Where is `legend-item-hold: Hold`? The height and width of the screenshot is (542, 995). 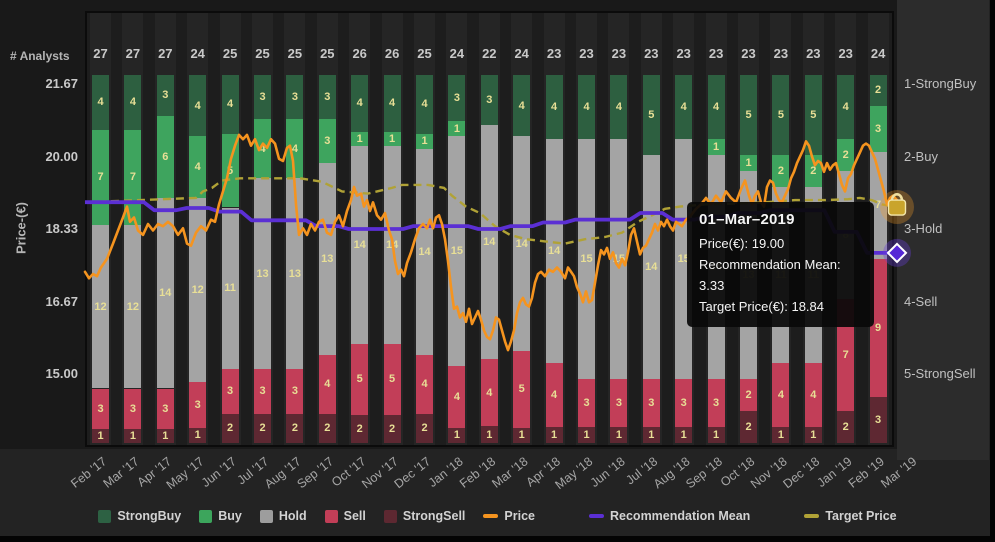 legend-item-hold: Hold is located at coordinates (283, 516).